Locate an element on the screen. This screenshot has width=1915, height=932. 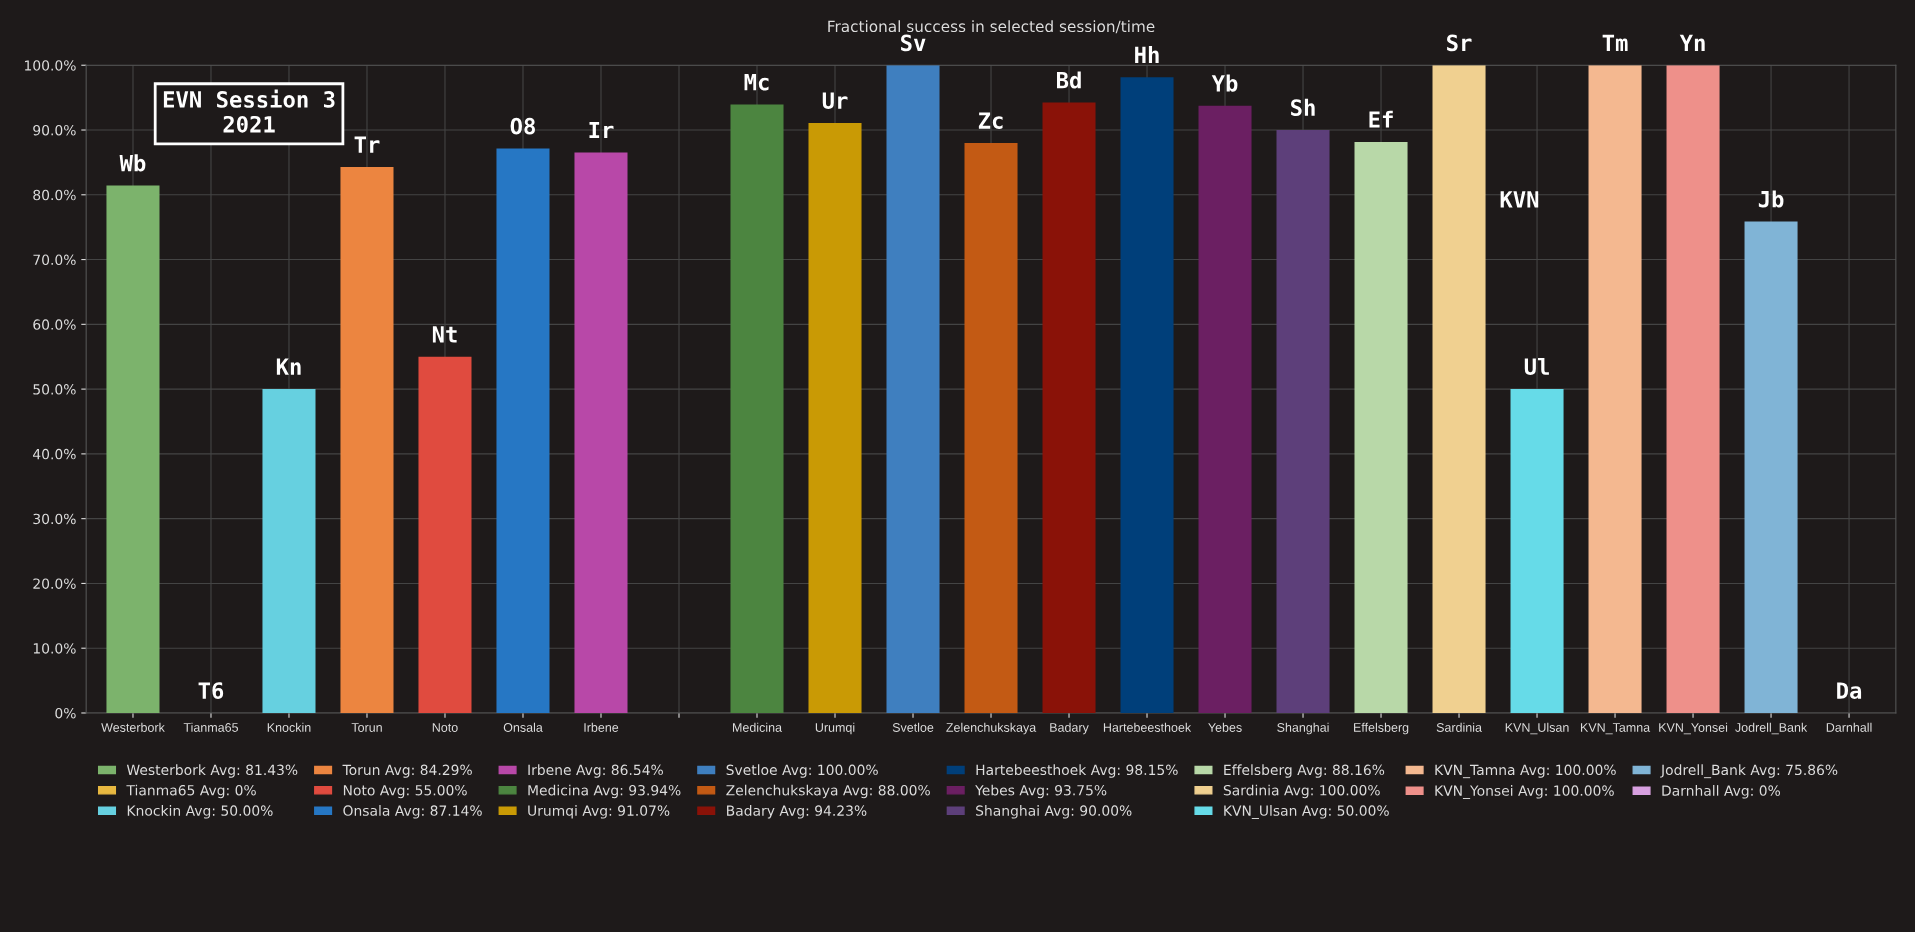
x-tick-label: Zelenchukskaya is located at coordinates (991, 728).